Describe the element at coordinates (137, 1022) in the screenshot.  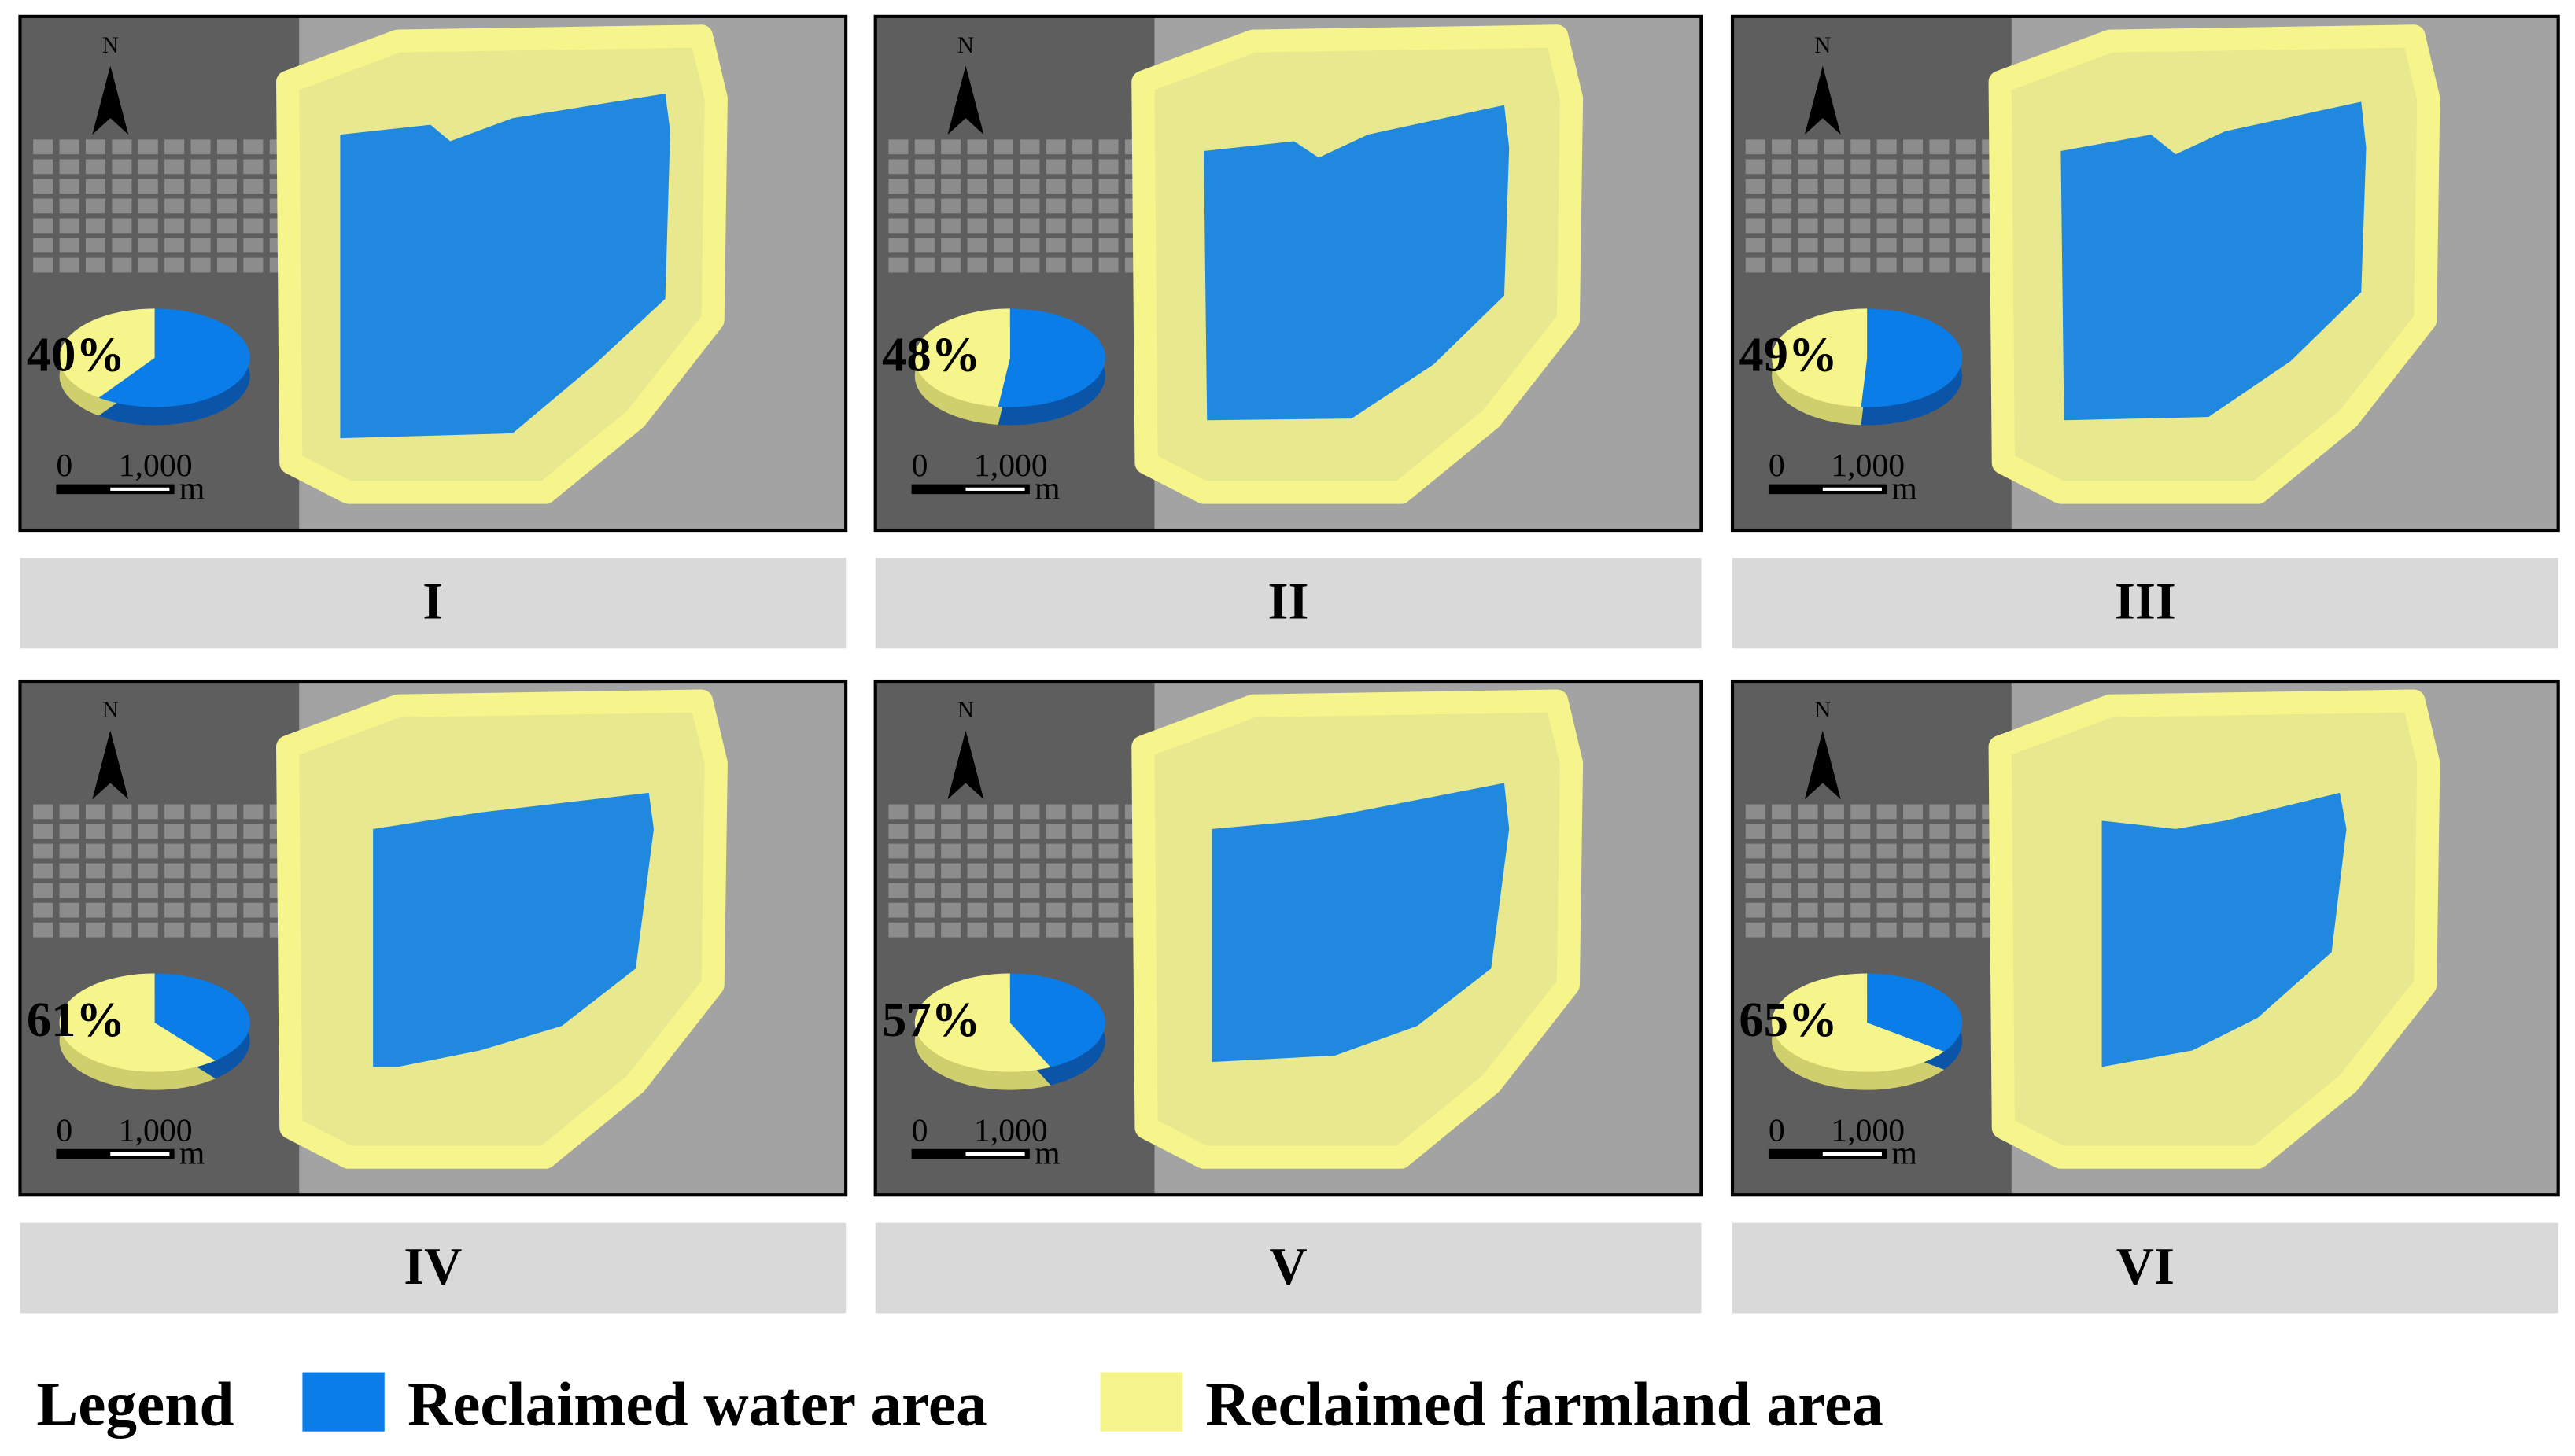
I see `pie-farmland` at that location.